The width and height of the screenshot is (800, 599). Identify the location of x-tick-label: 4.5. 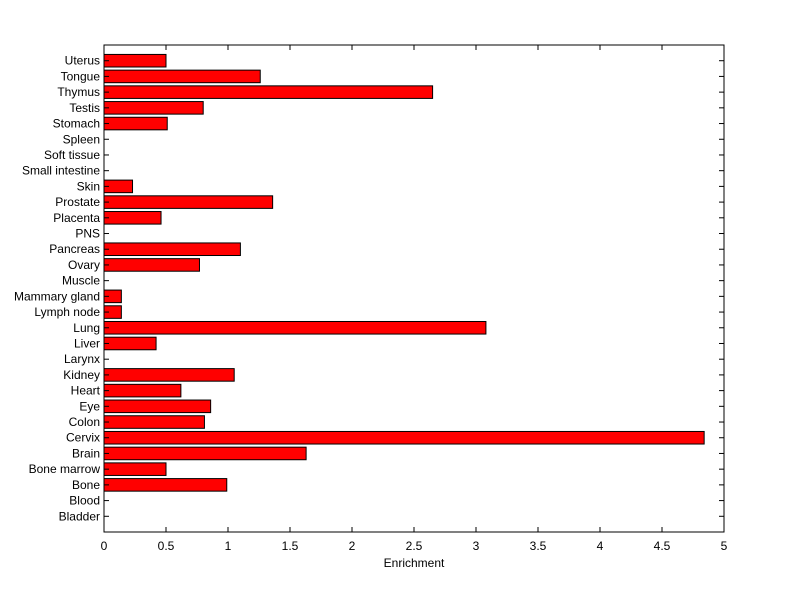
(662, 546).